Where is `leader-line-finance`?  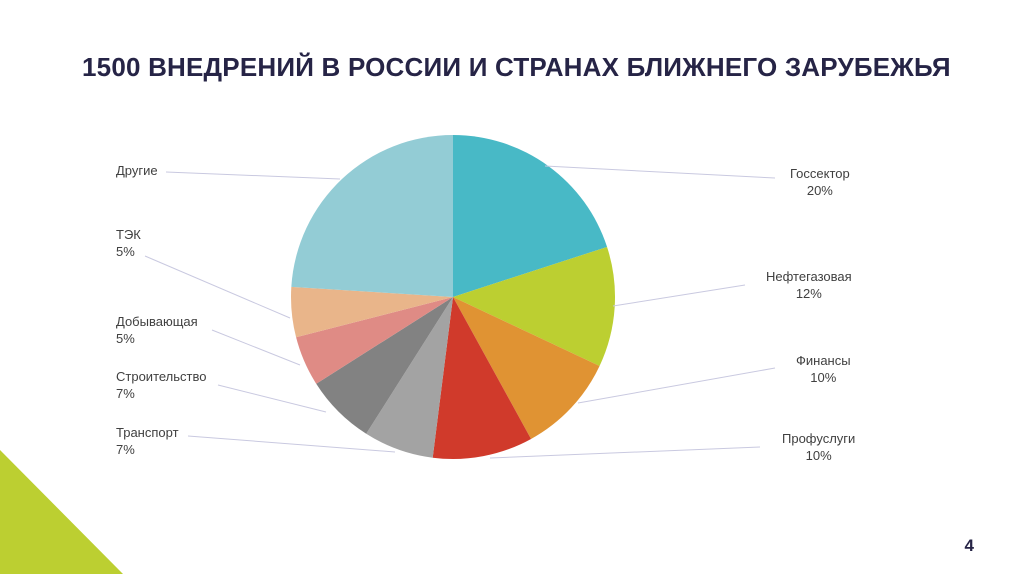
leader-line-finance is located at coordinates (676, 385).